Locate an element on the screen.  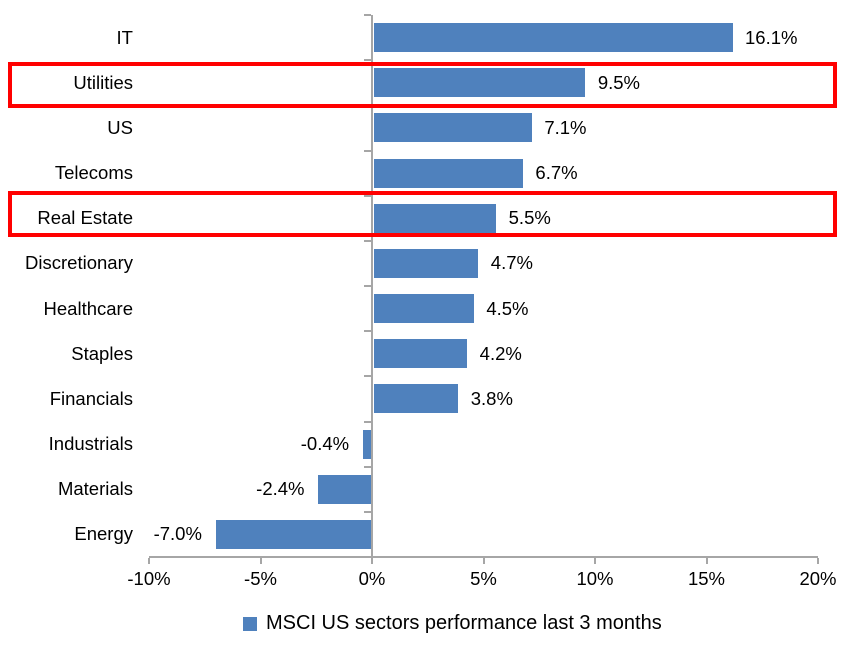
bar-financials is located at coordinates (416, 399).